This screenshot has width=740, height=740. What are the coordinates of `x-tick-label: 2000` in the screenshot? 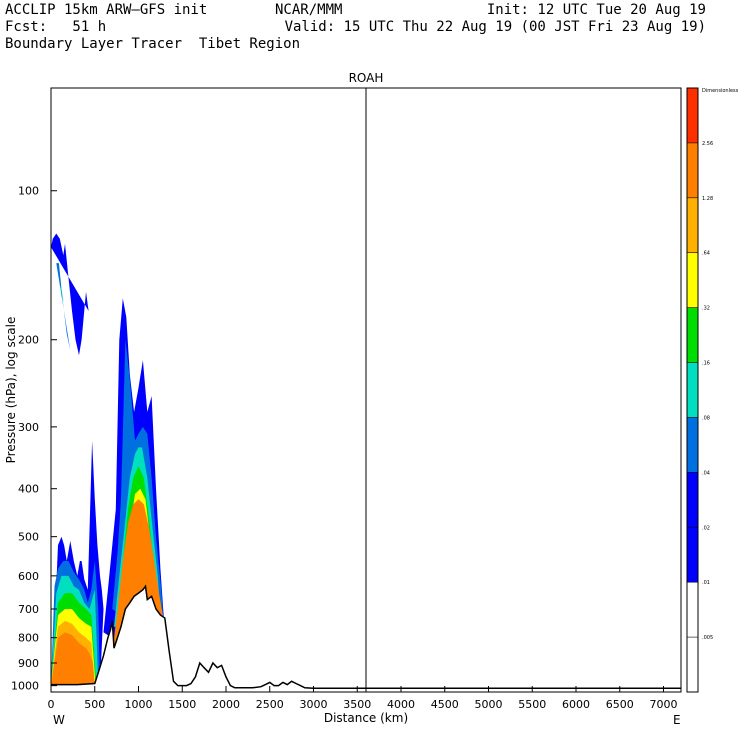 It's located at (226, 704).